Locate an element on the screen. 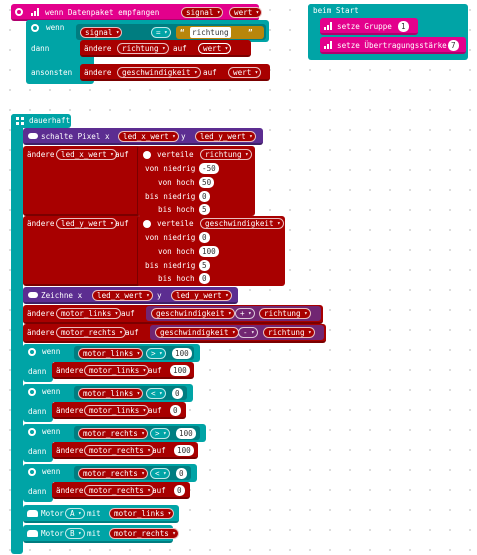  on-start-header is located at coordinates (334, 11).